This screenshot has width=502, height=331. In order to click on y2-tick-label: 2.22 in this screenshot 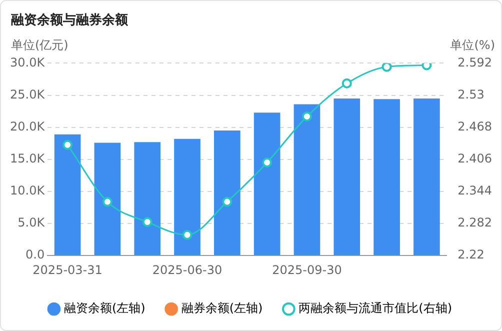, I will do `click(471, 255)`.